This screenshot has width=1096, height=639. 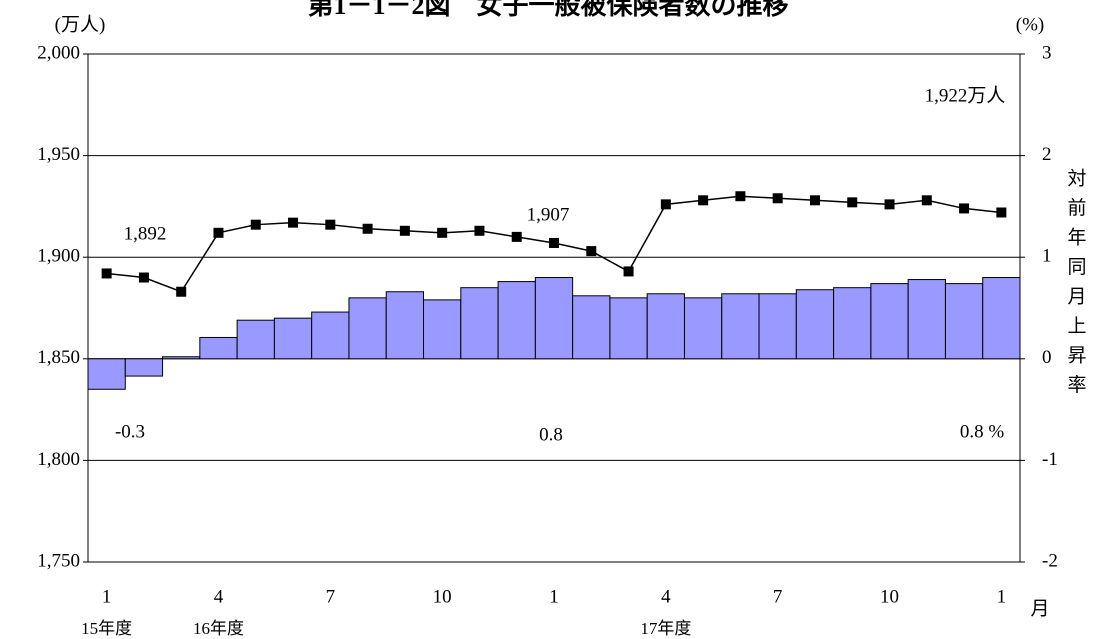 What do you see at coordinates (218, 628) in the screenshot?
I see `x-year-label: 16年度` at bounding box center [218, 628].